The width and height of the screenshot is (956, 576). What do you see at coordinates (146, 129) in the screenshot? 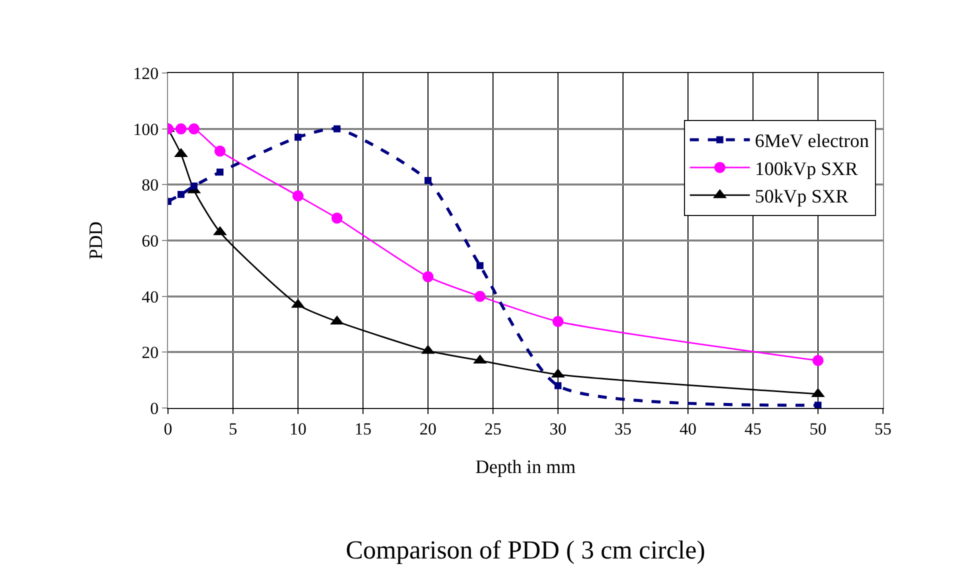
I see `y-tick-label: 100` at bounding box center [146, 129].